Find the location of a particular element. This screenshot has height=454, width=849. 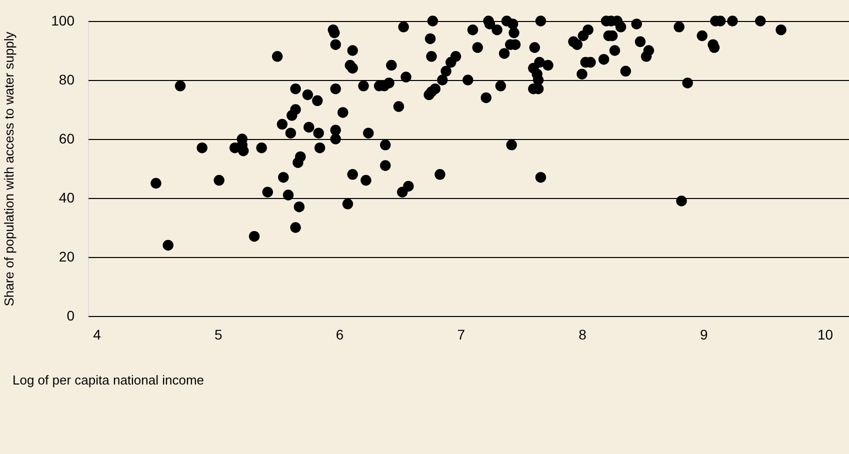

y-tick-label: 40 is located at coordinates (66, 198).